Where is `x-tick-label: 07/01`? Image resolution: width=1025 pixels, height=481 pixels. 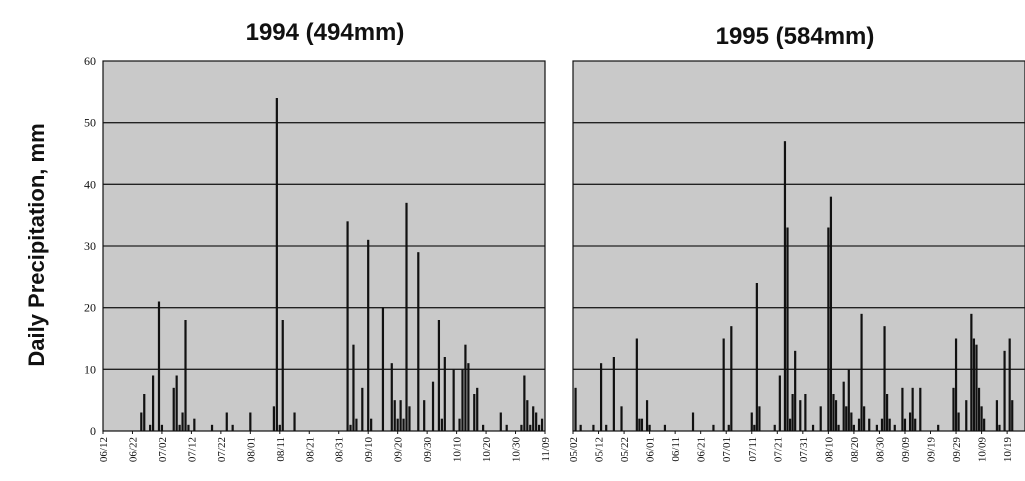 x-tick-label: 07/01 is located at coordinates (727, 449).